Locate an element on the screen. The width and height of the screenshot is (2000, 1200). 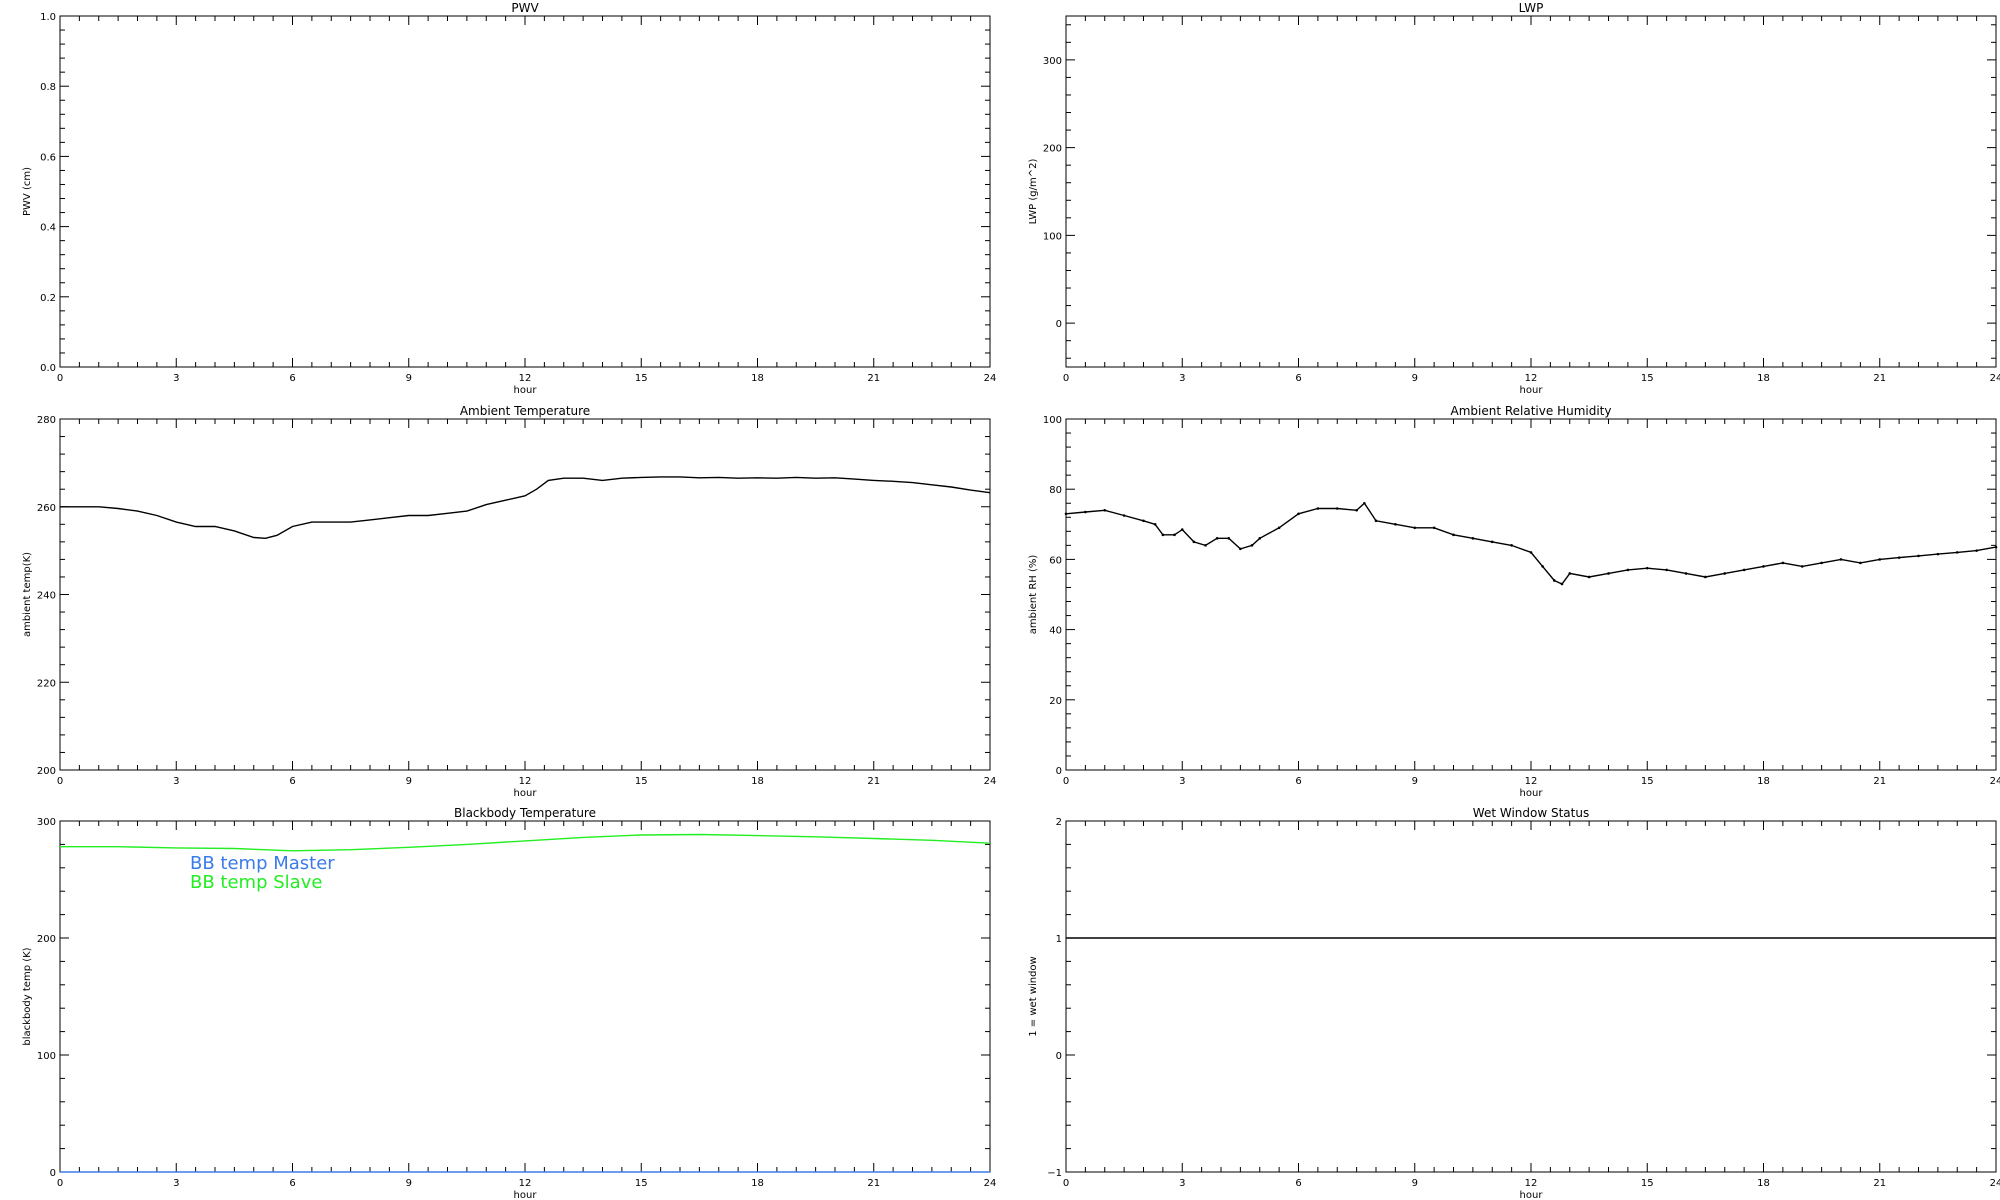
y-tick-label: 1.0 is located at coordinates (48, 17).